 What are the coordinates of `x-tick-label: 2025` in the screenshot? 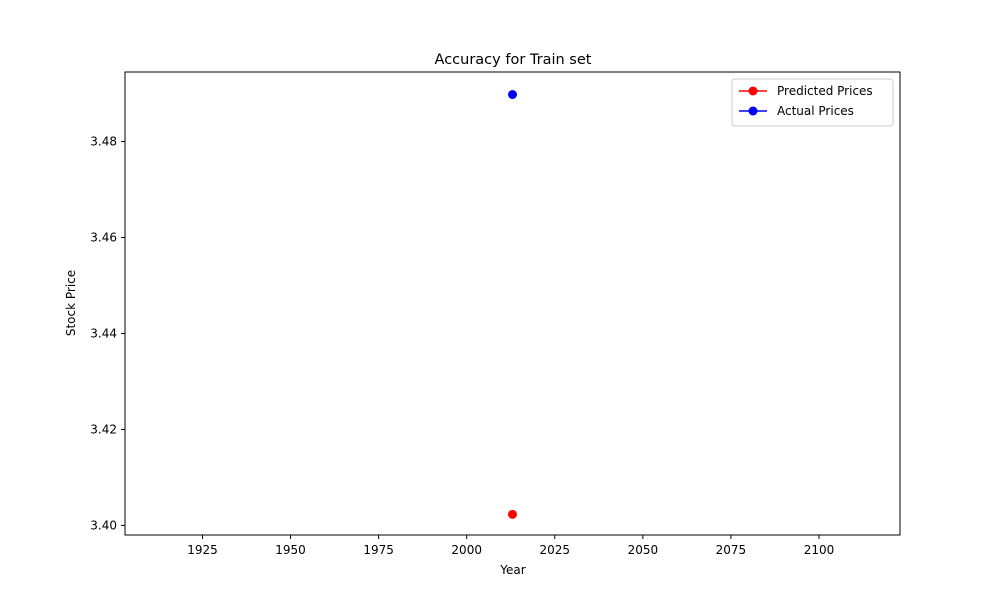 It's located at (554, 550).